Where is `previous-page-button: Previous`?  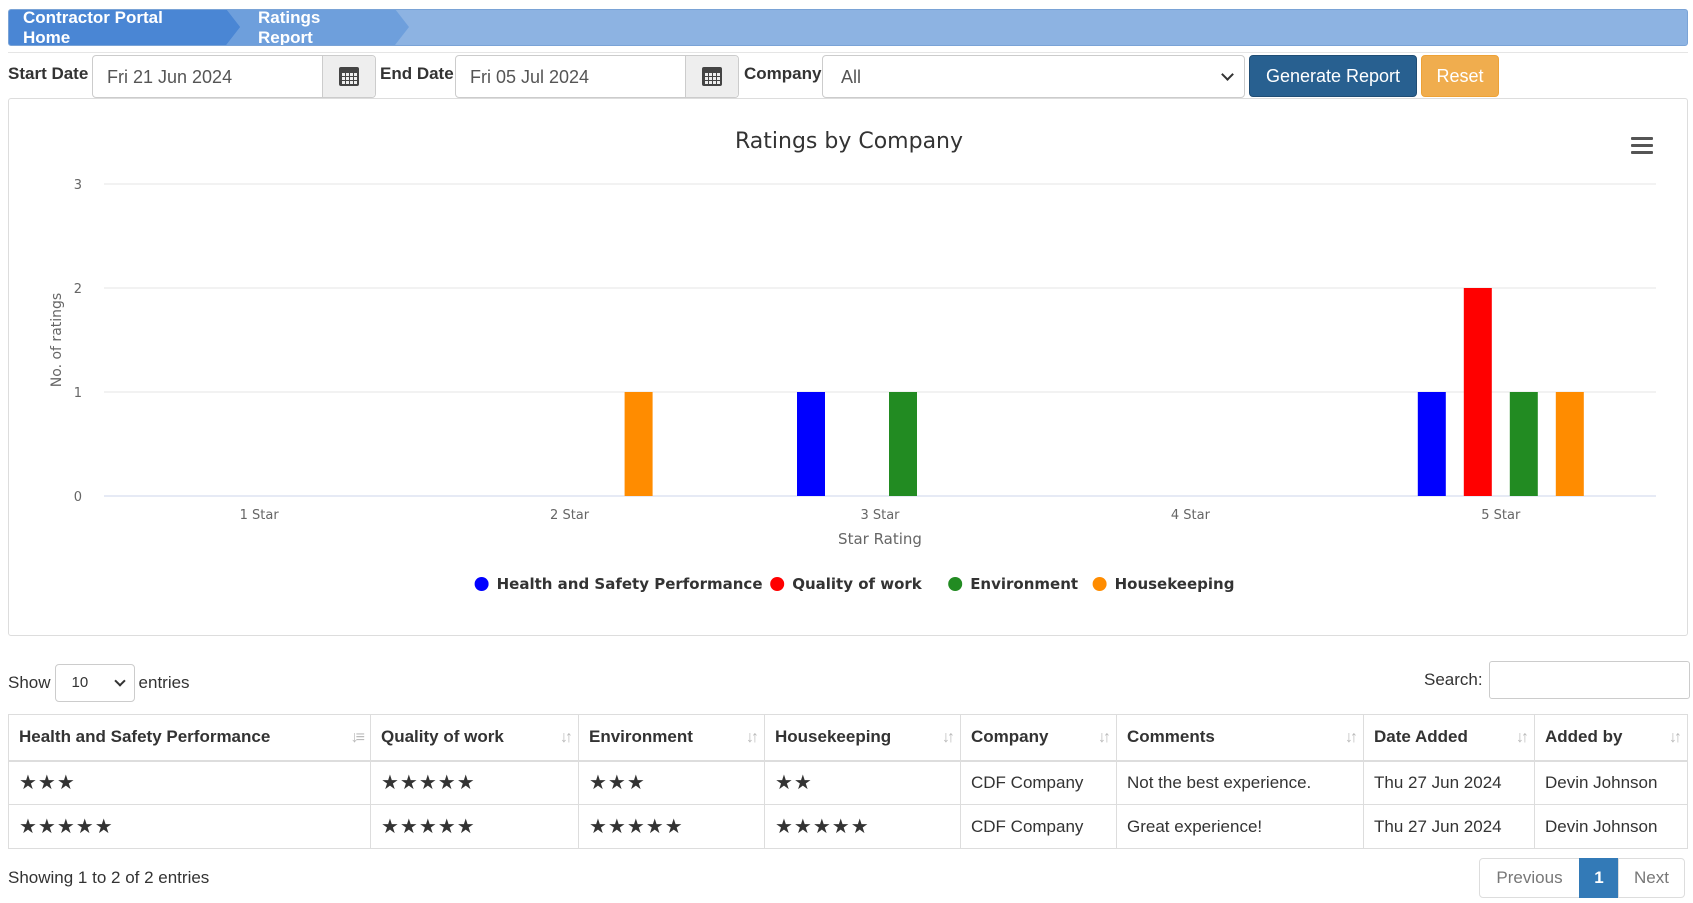
previous-page-button: Previous is located at coordinates (1529, 878).